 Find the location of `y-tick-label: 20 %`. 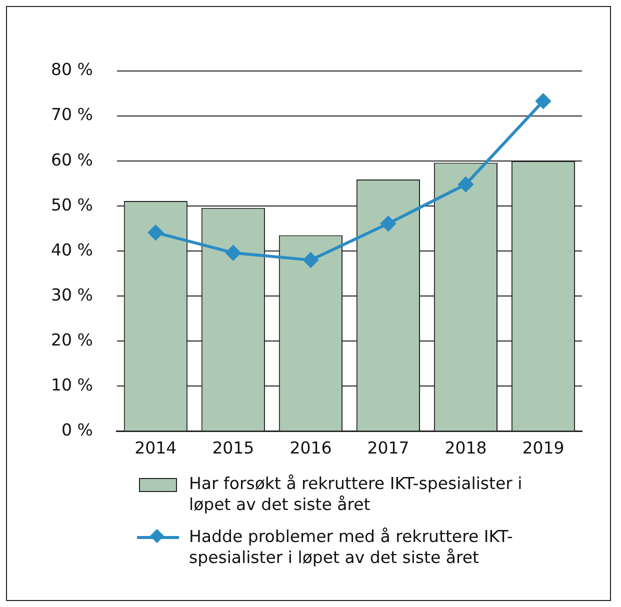

y-tick-label: 20 % is located at coordinates (71, 340).